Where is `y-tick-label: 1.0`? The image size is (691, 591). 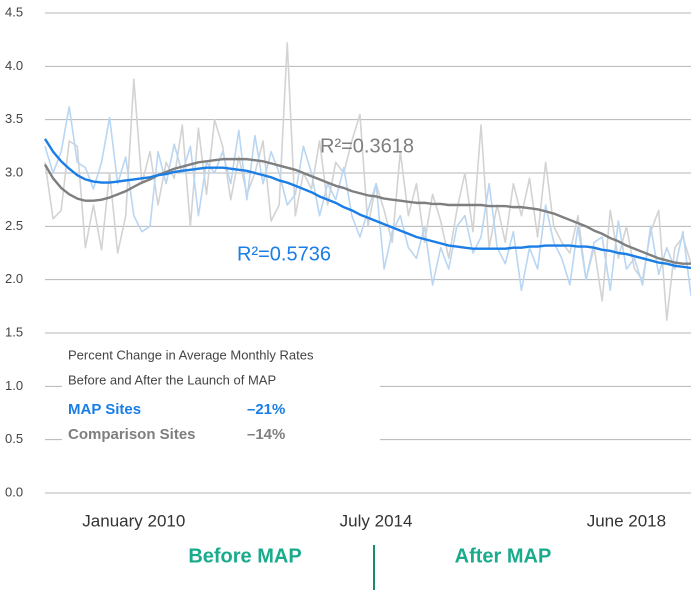
y-tick-label: 1.0 is located at coordinates (14, 385).